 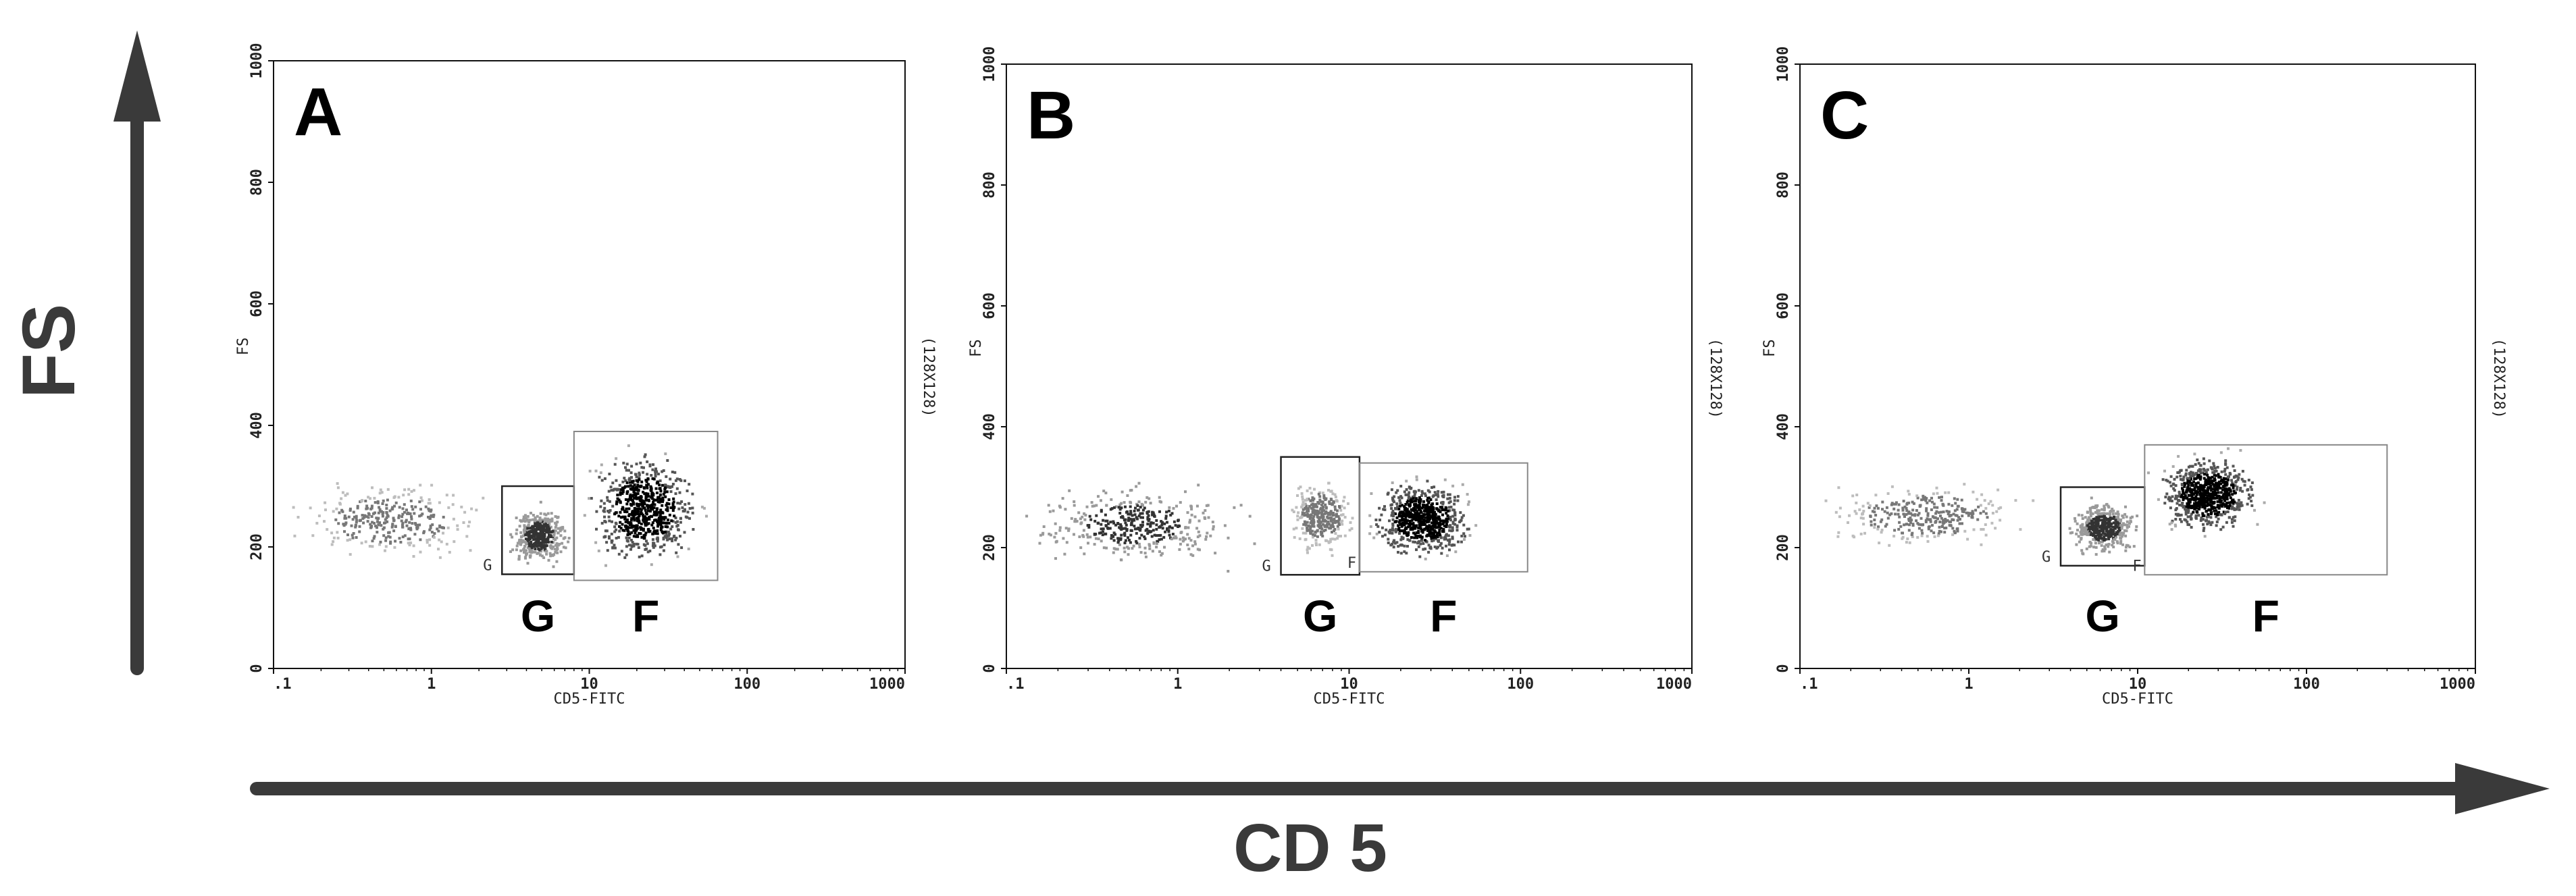 What do you see at coordinates (646, 506) in the screenshot?
I see `gate-f-box` at bounding box center [646, 506].